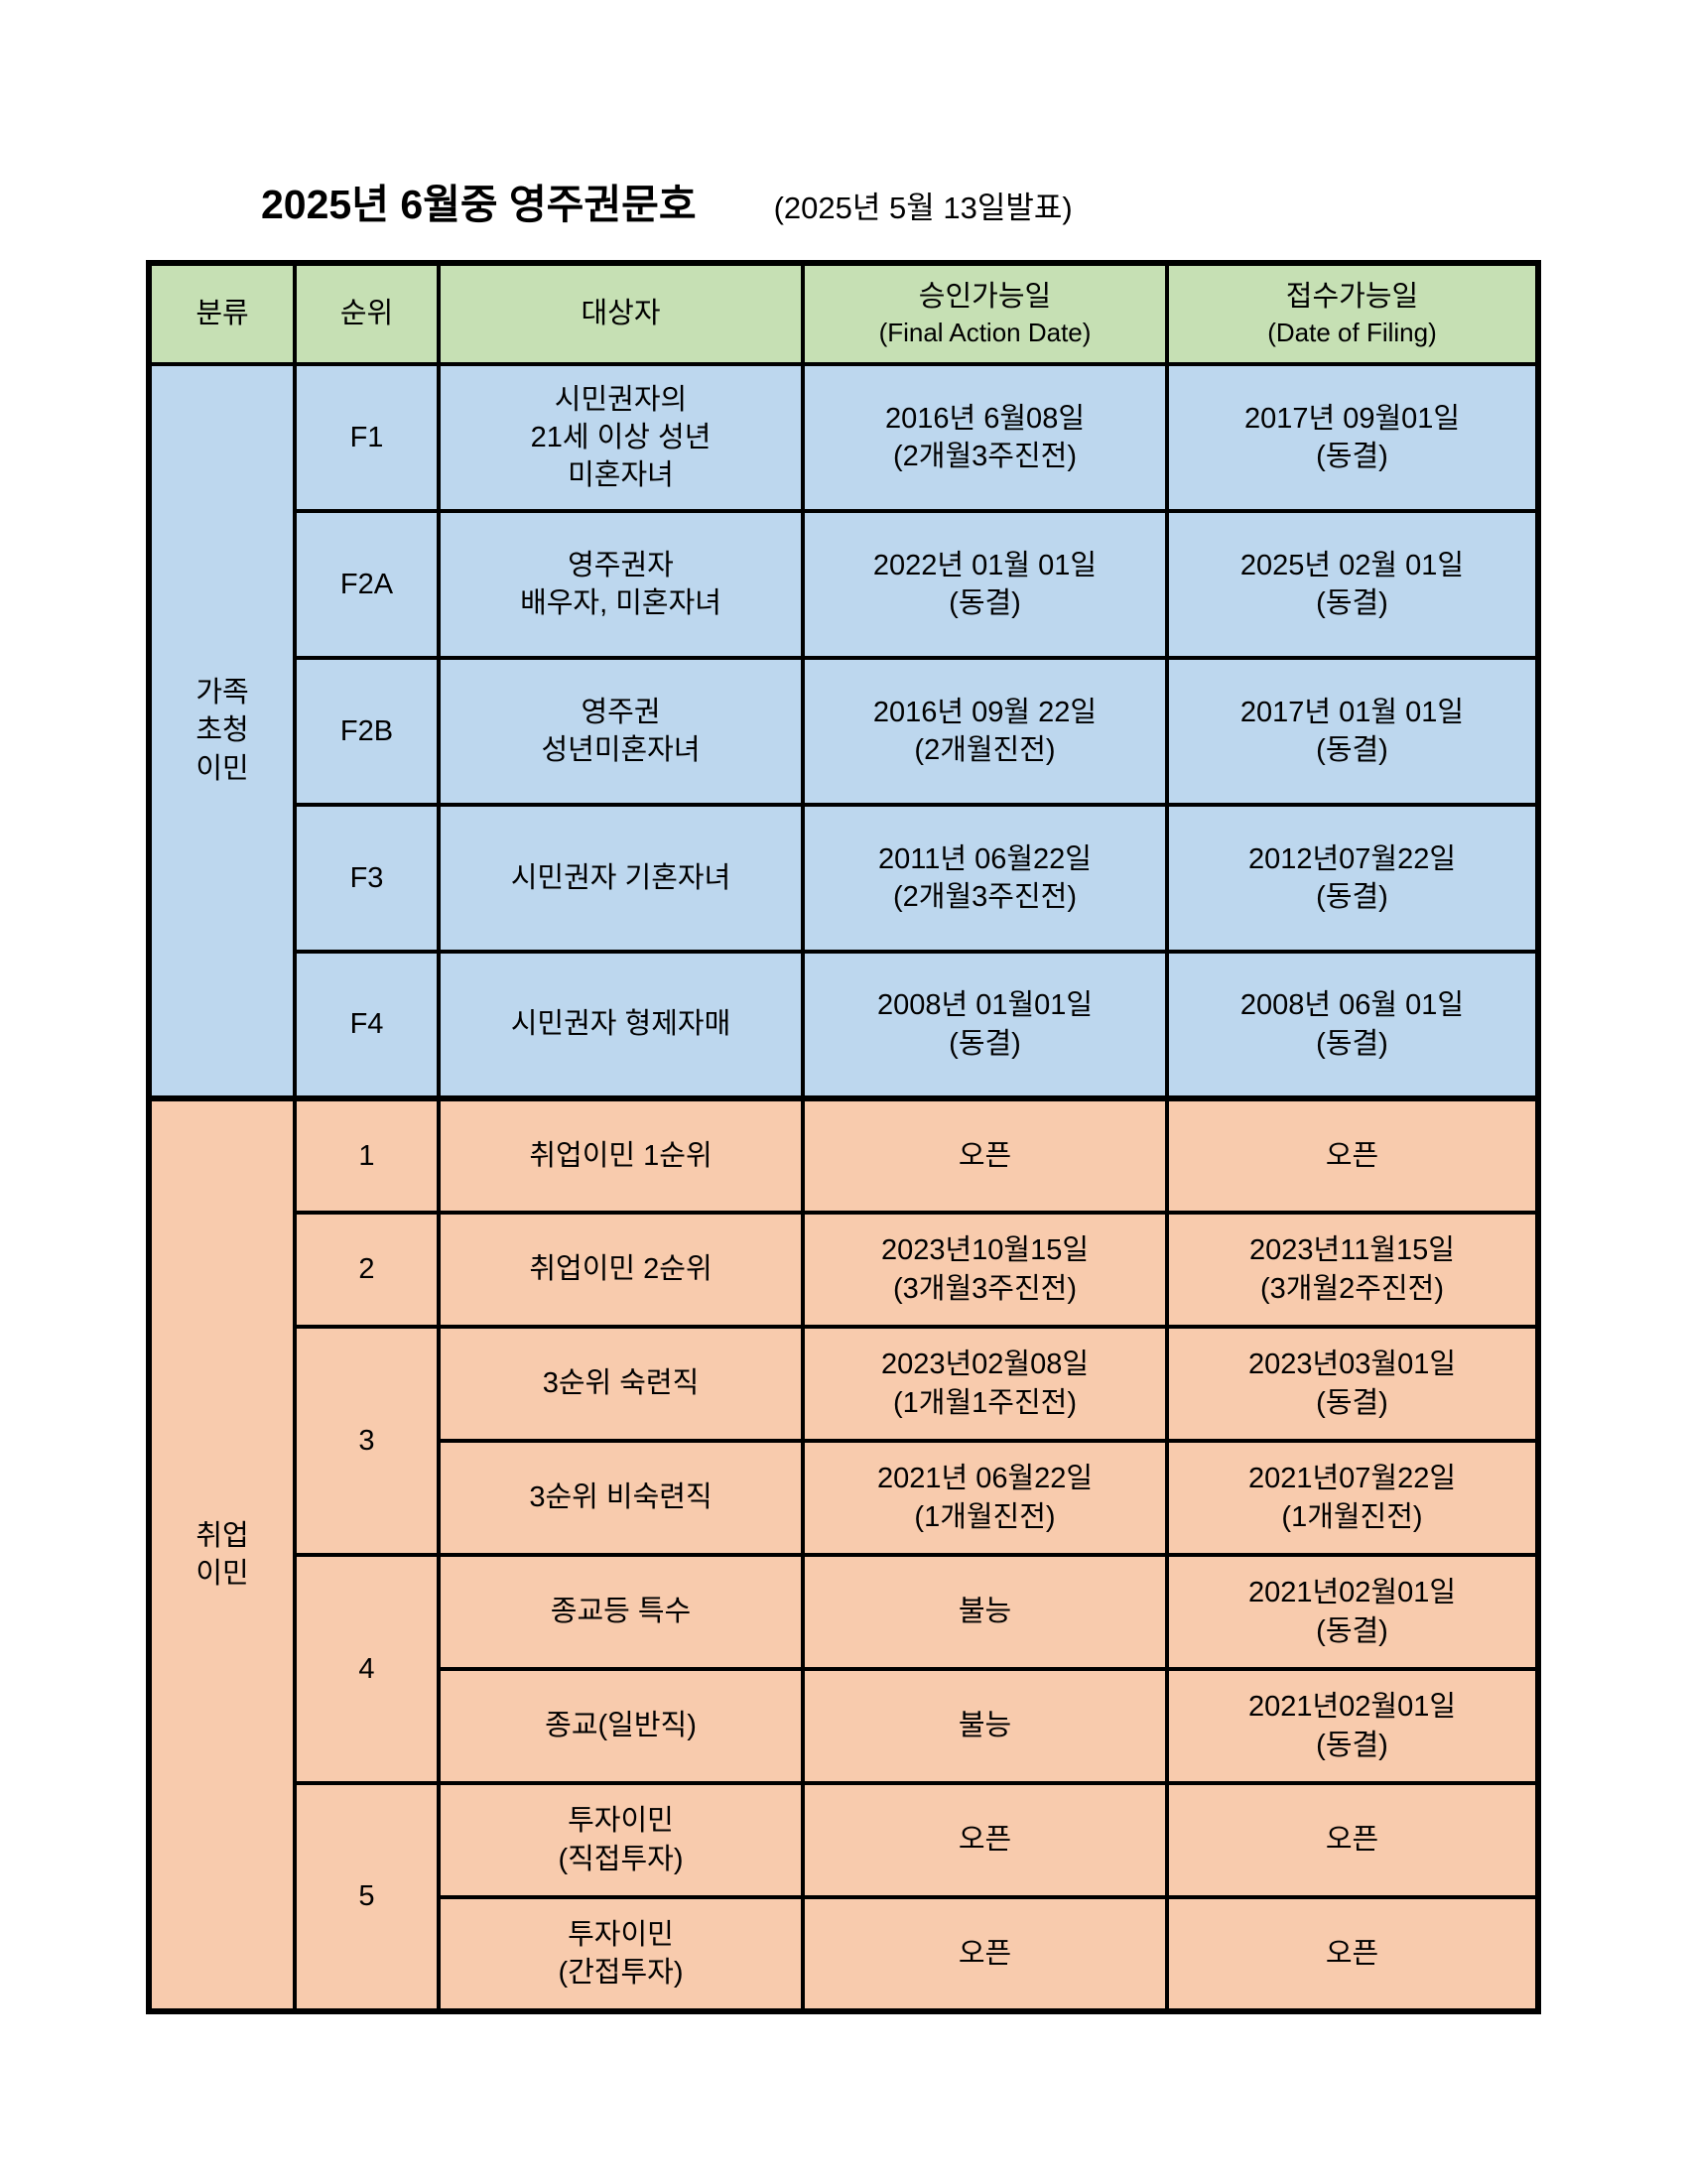  Describe the element at coordinates (621, 1954) in the screenshot. I see `target-cell: 투자이민 (간접투자)` at that location.